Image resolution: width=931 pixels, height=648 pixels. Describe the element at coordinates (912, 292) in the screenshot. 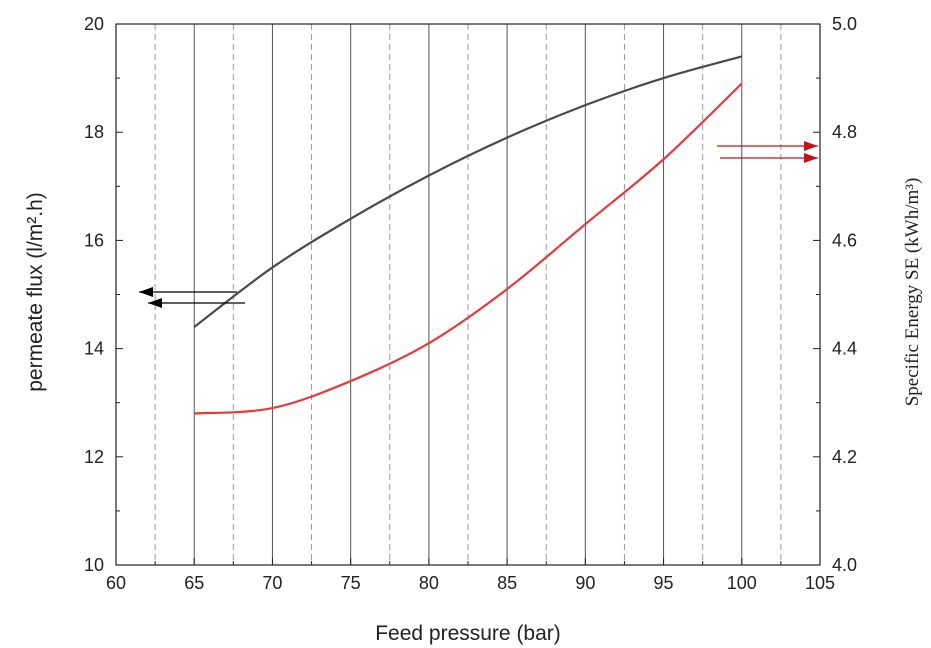

I see `right-y-axis-title: Specific Energy SE (kWh/m³)` at that location.